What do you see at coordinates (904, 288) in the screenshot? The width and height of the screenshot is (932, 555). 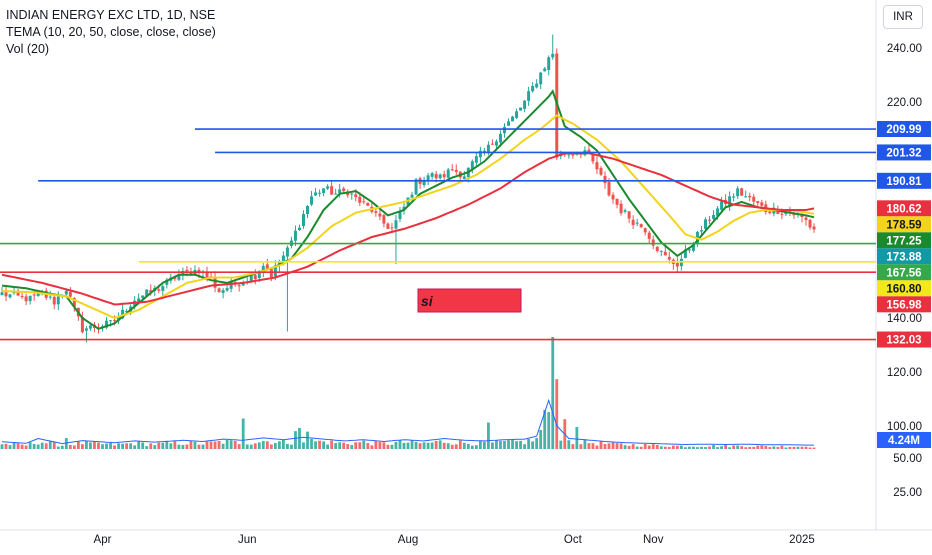 I see `price-badge: 160.80` at bounding box center [904, 288].